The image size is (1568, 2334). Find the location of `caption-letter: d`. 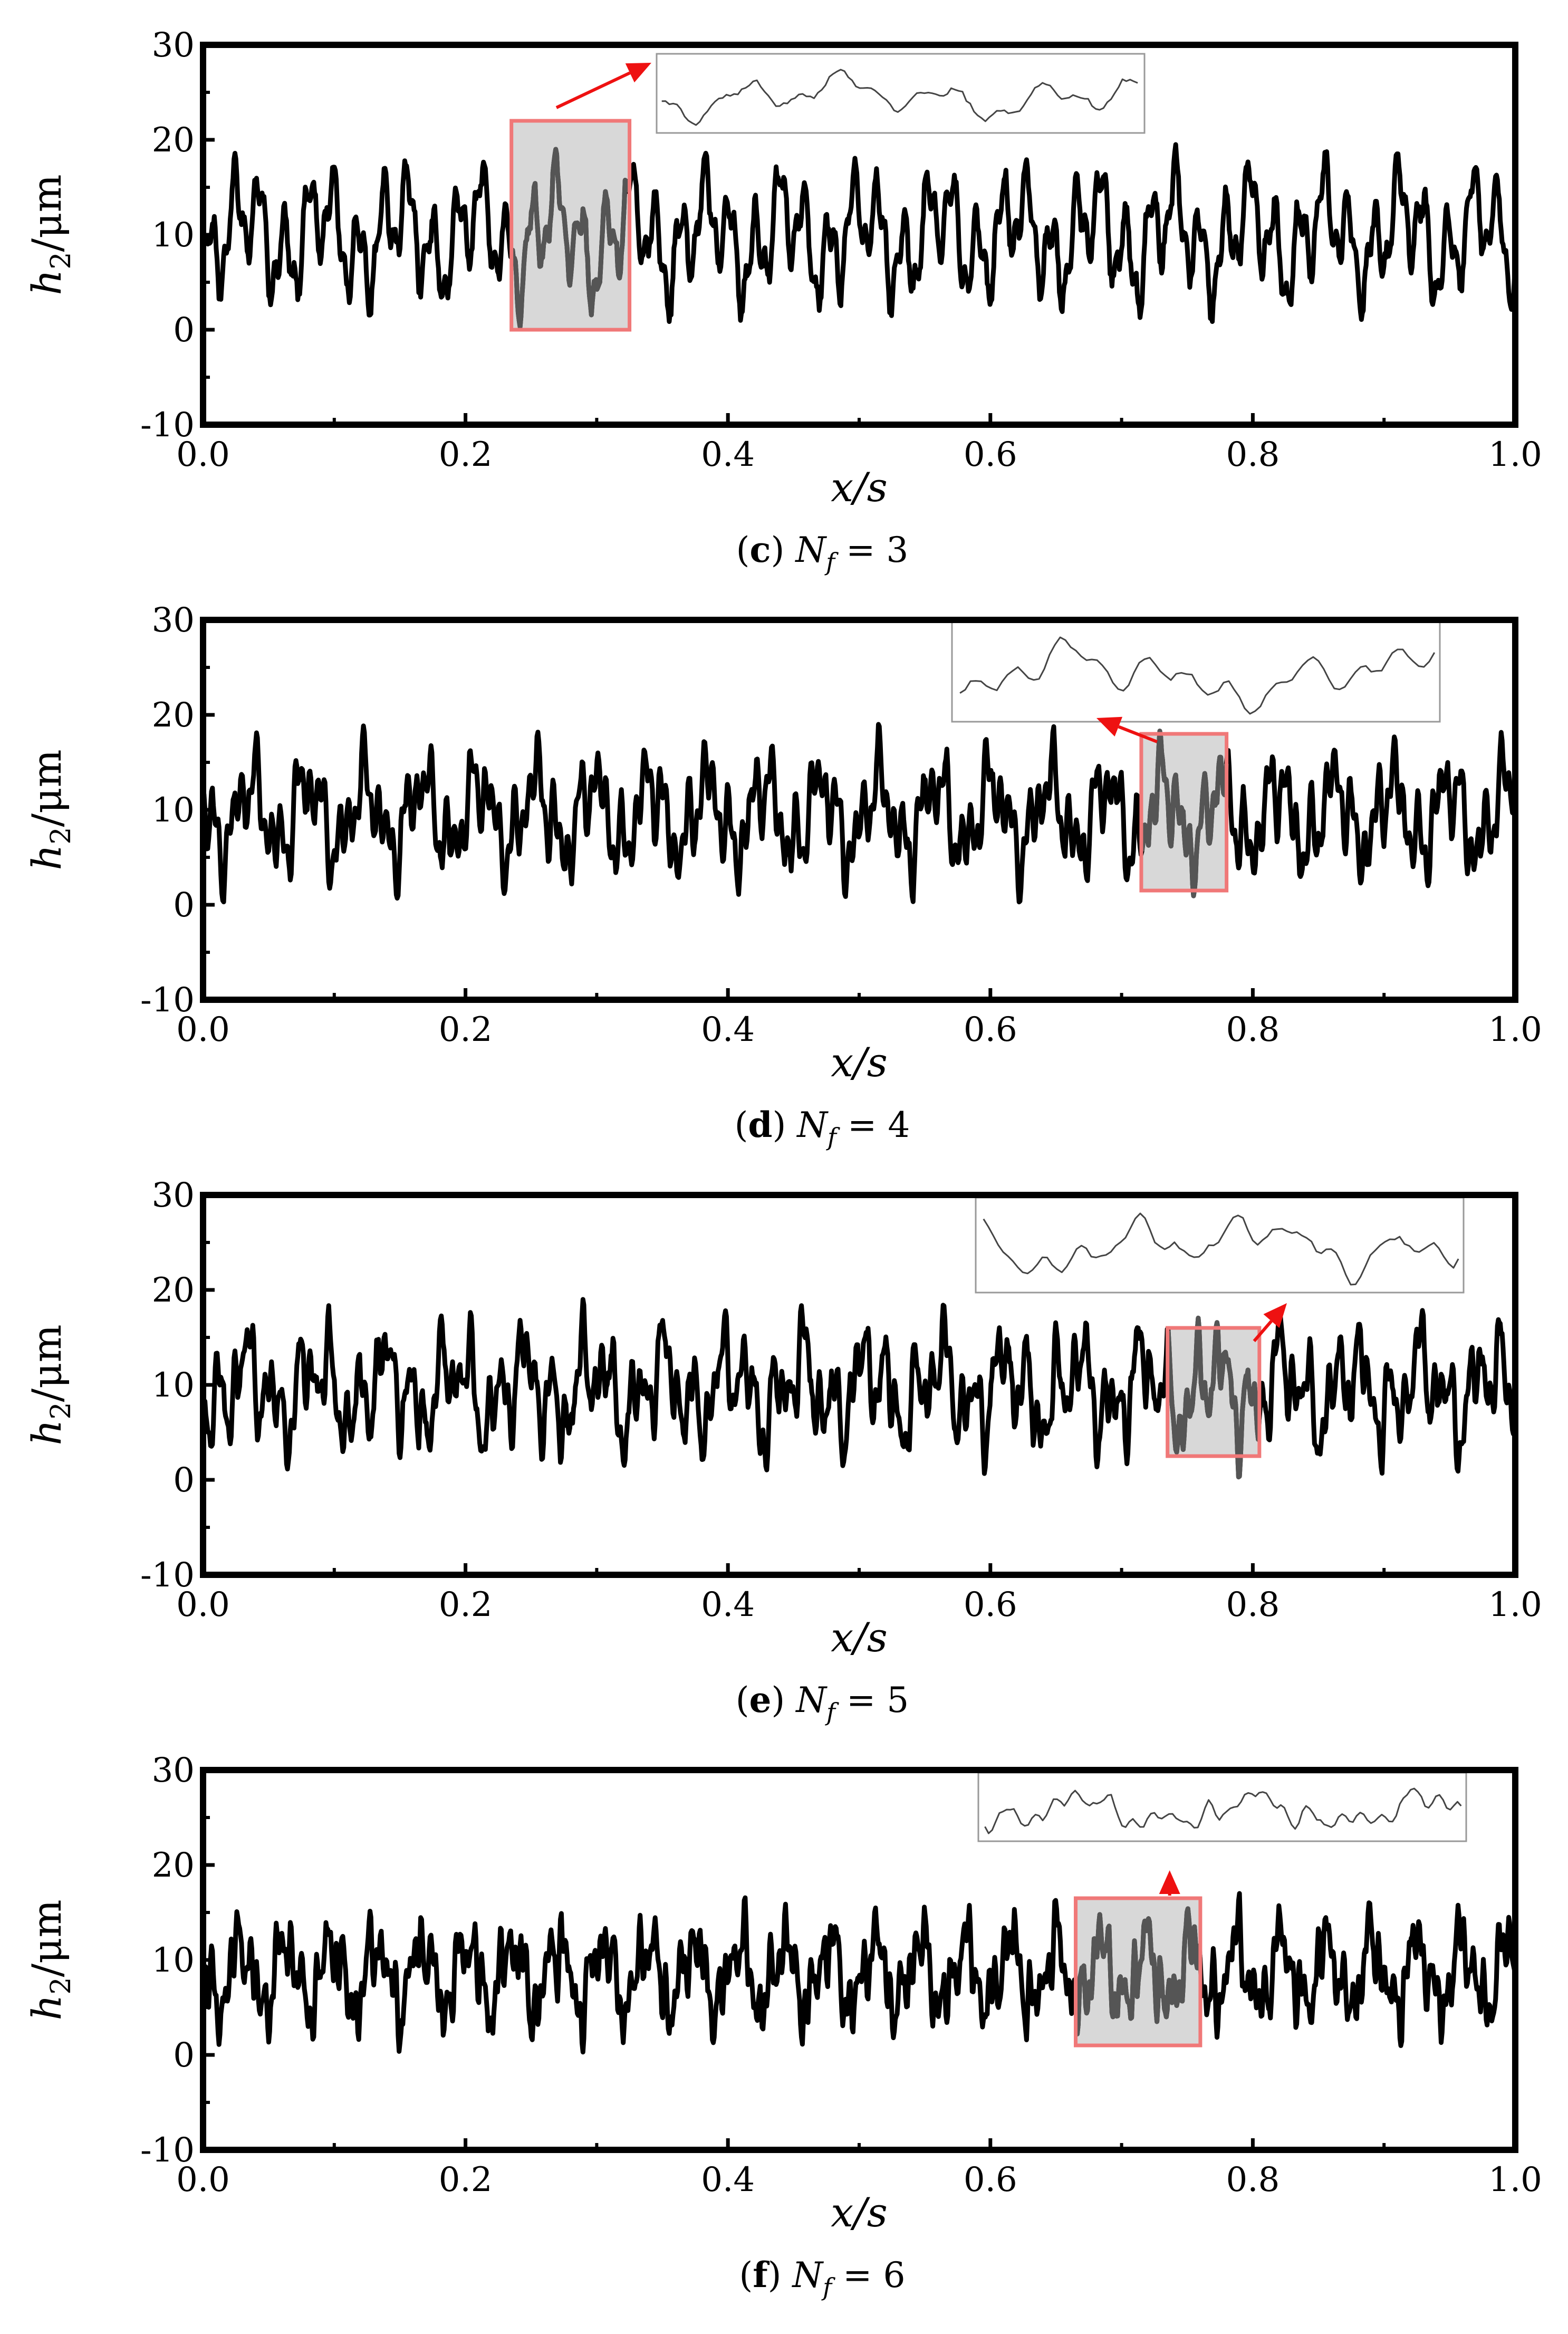

caption-letter: d is located at coordinates (760, 1124).